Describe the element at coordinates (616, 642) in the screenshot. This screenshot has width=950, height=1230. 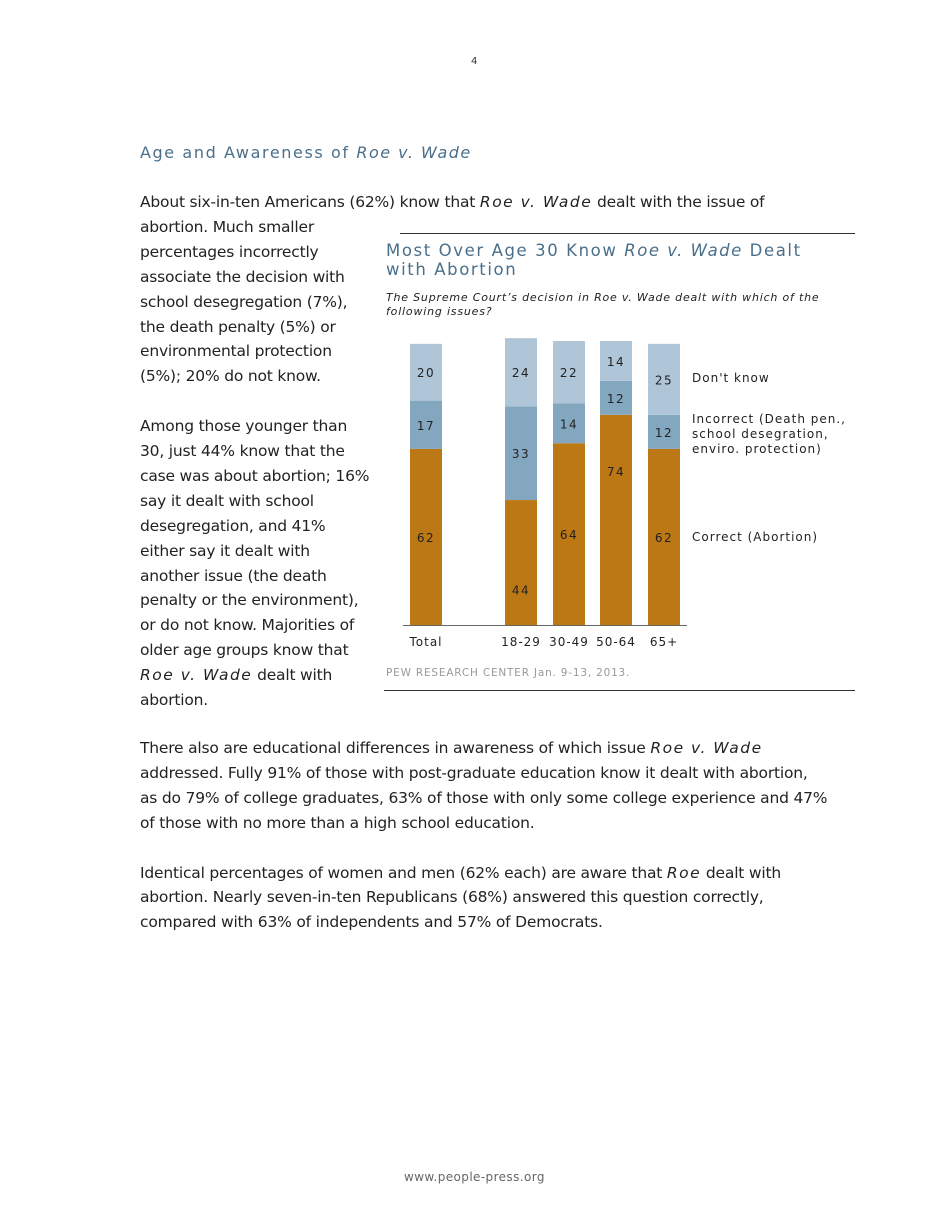
I see `category-label: 50-64` at that location.